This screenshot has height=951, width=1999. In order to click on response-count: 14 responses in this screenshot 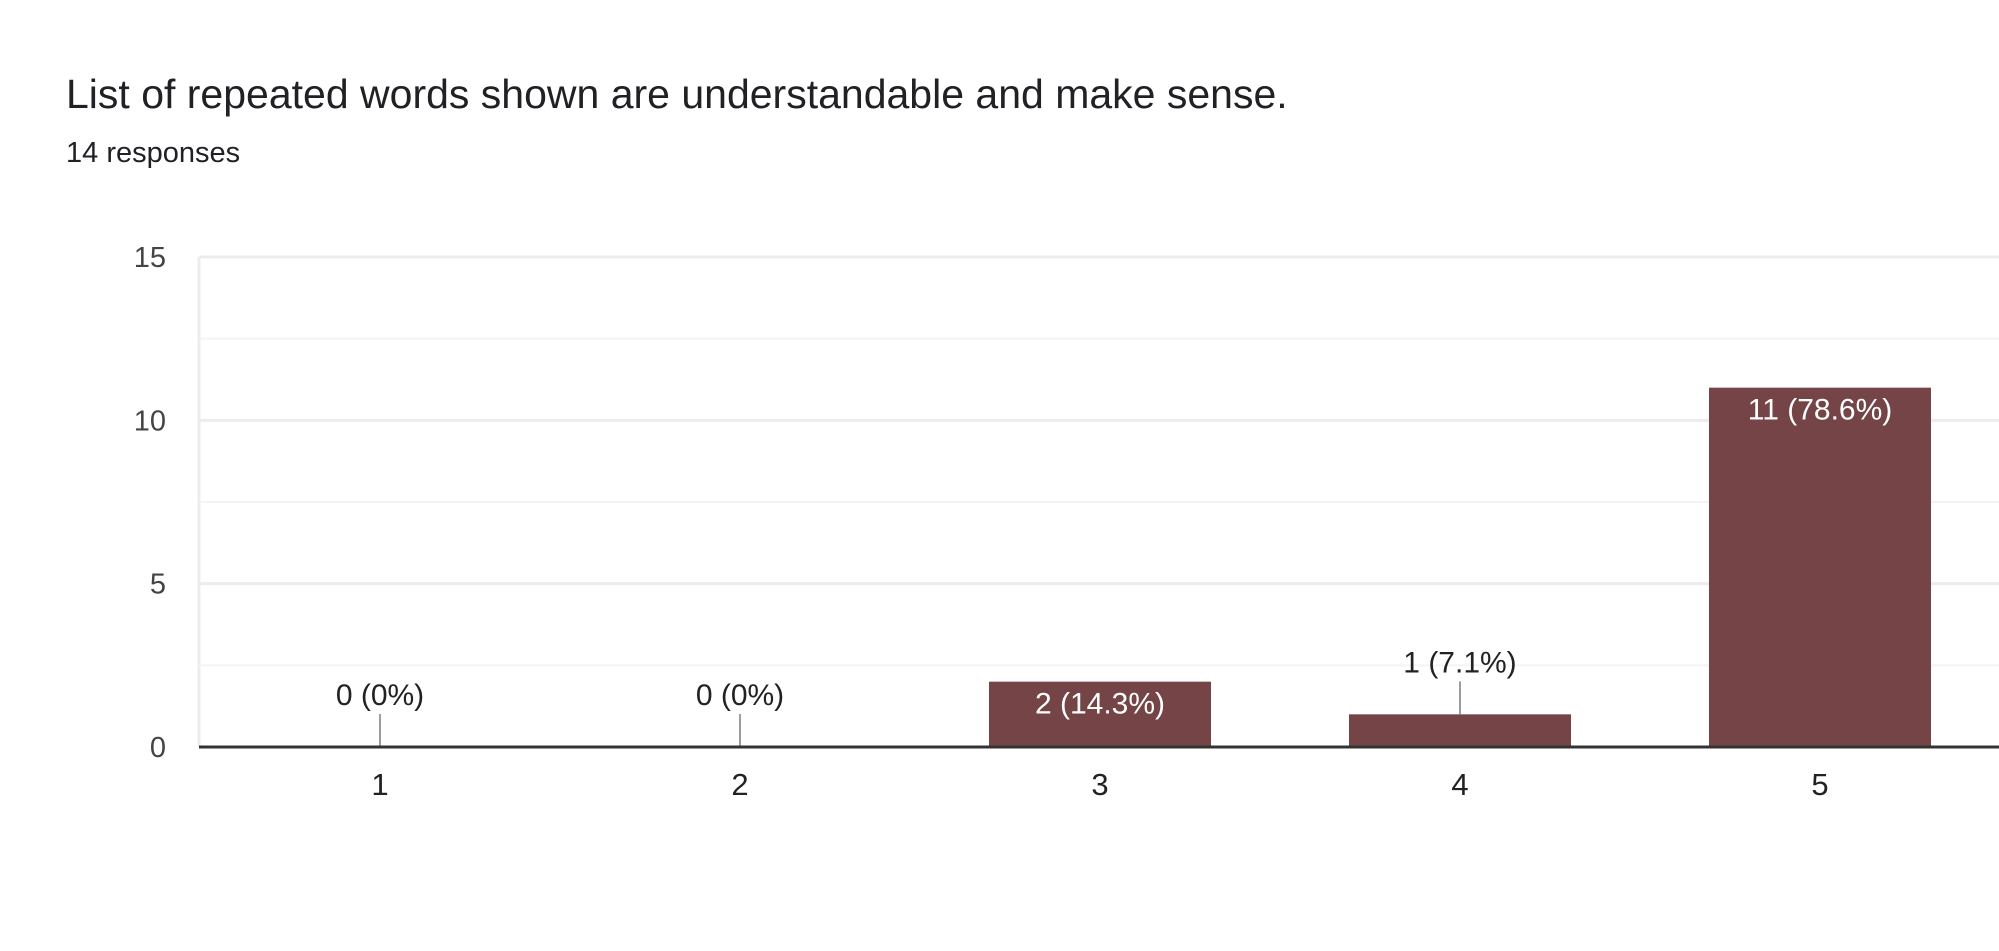, I will do `click(153, 153)`.